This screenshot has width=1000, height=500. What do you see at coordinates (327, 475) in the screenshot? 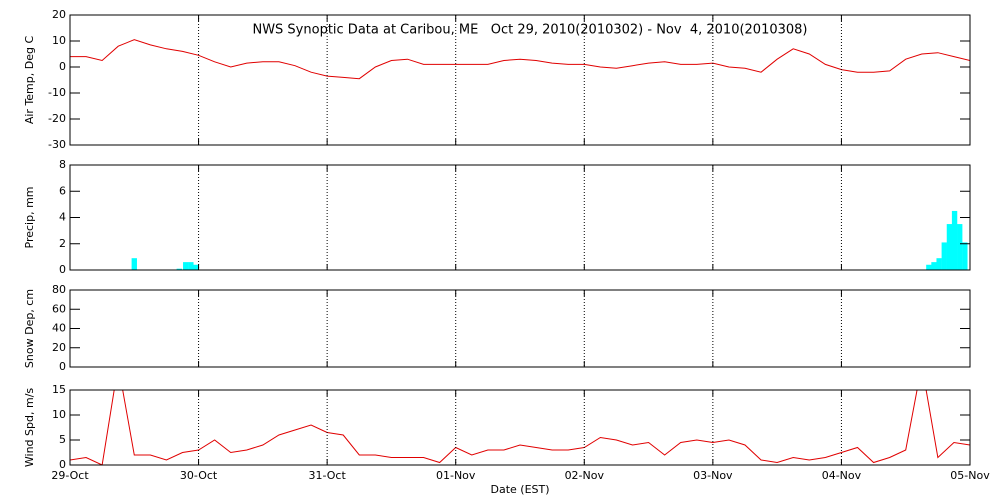
I see `x-tick-label: 31-Oct` at bounding box center [327, 475].